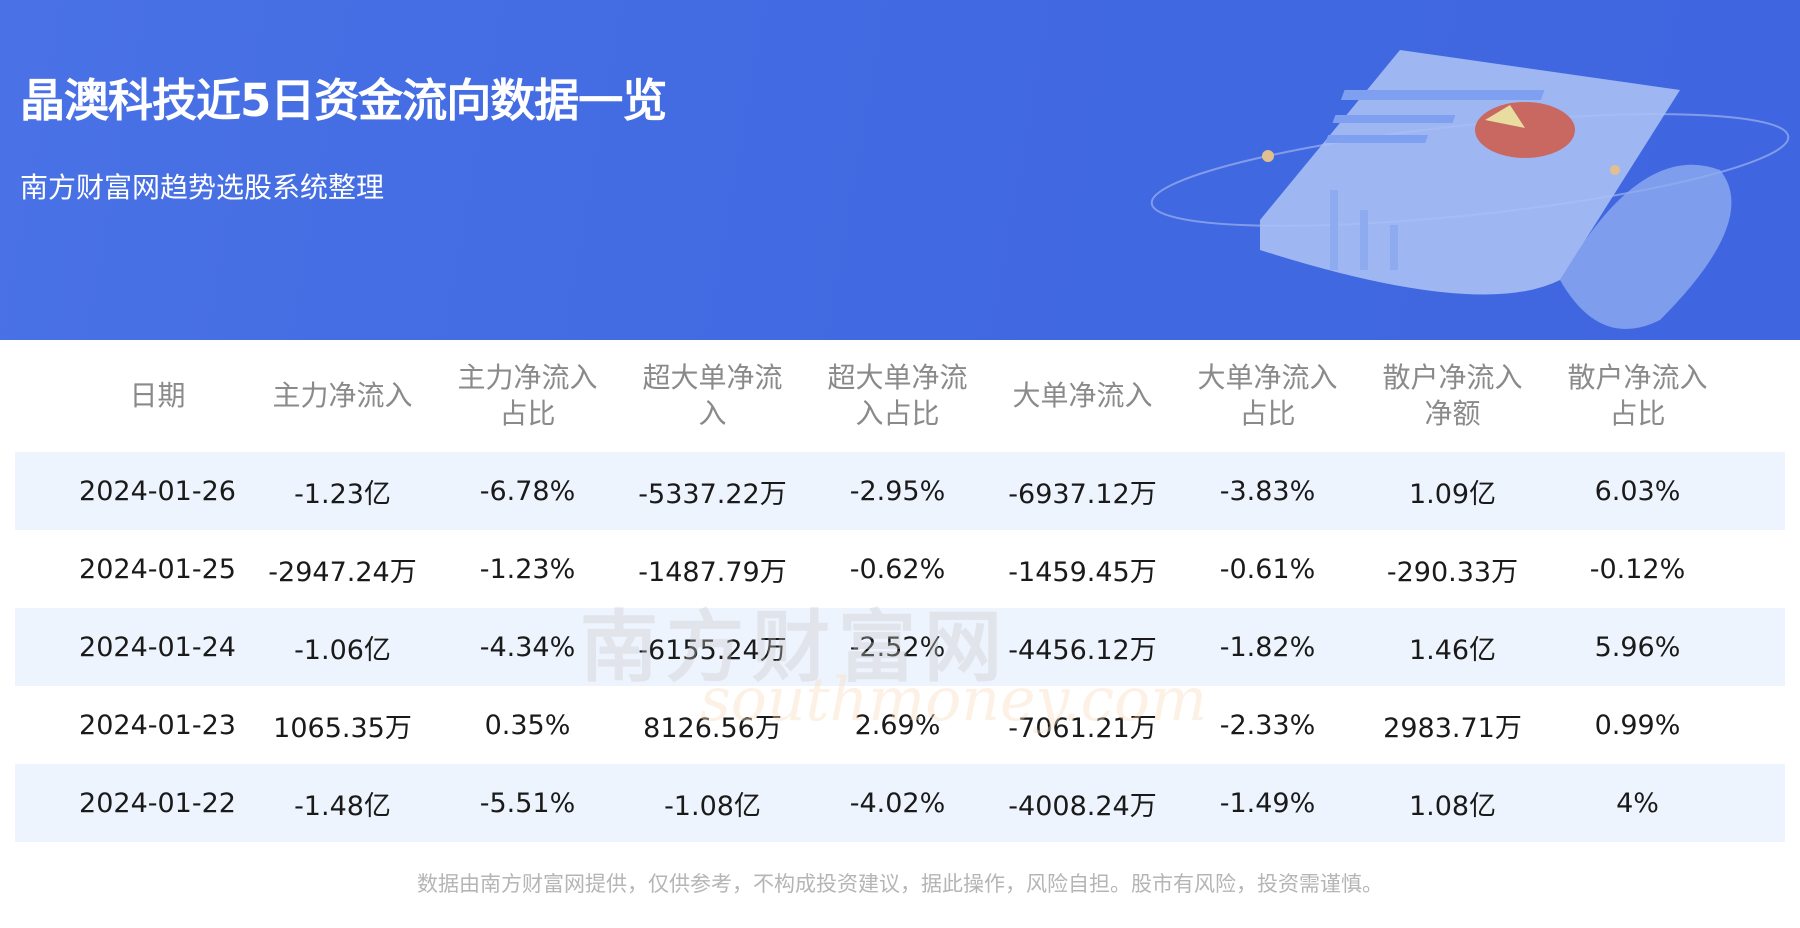 The image size is (1800, 928). What do you see at coordinates (202, 187) in the screenshot?
I see `page-subtitle: 南方财富网趋势选股系统整理` at bounding box center [202, 187].